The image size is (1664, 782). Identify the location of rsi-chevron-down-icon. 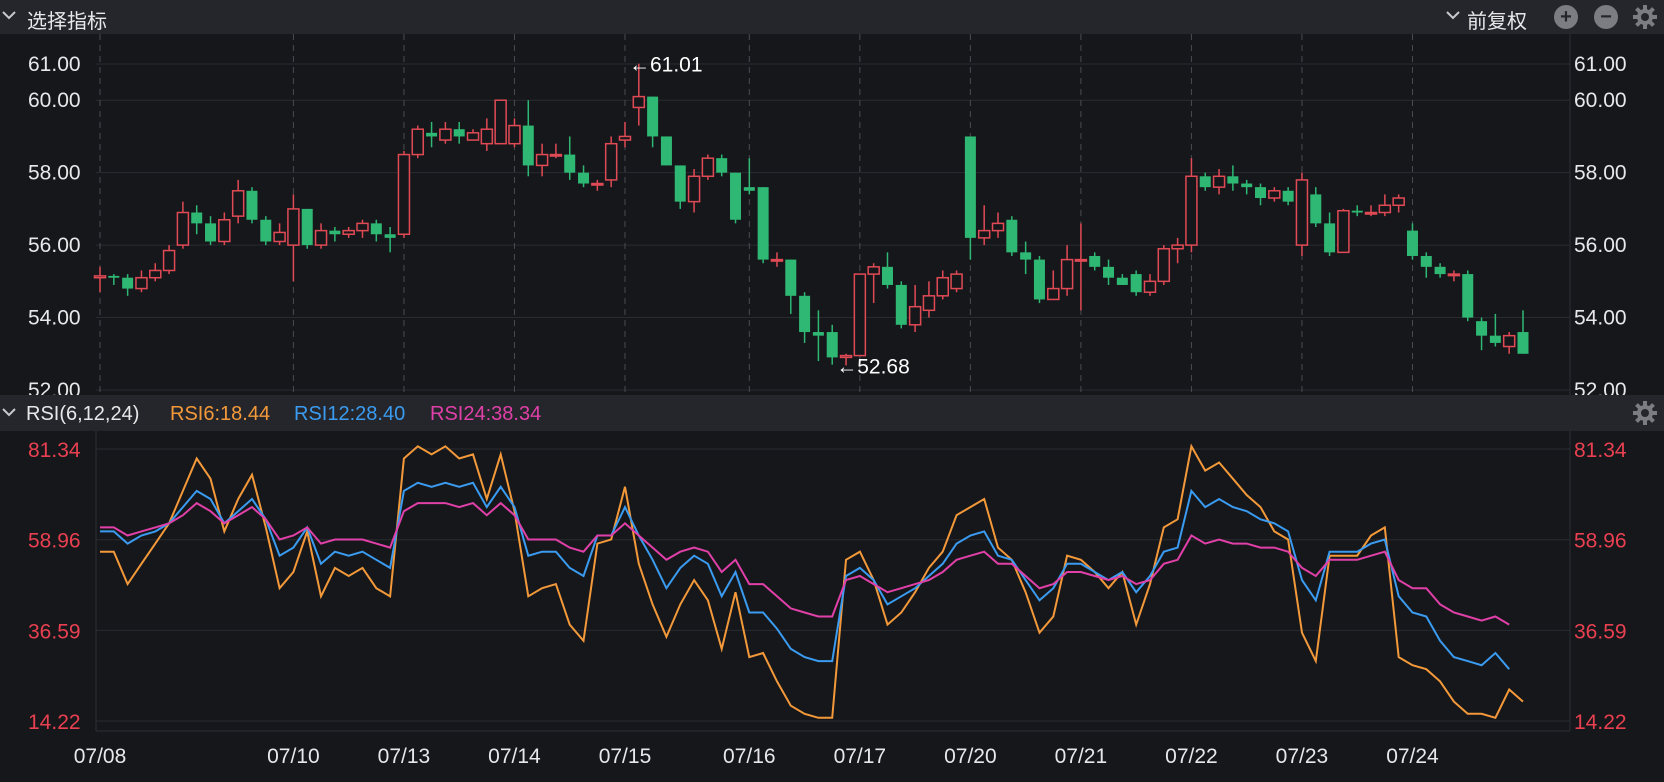
(9, 413).